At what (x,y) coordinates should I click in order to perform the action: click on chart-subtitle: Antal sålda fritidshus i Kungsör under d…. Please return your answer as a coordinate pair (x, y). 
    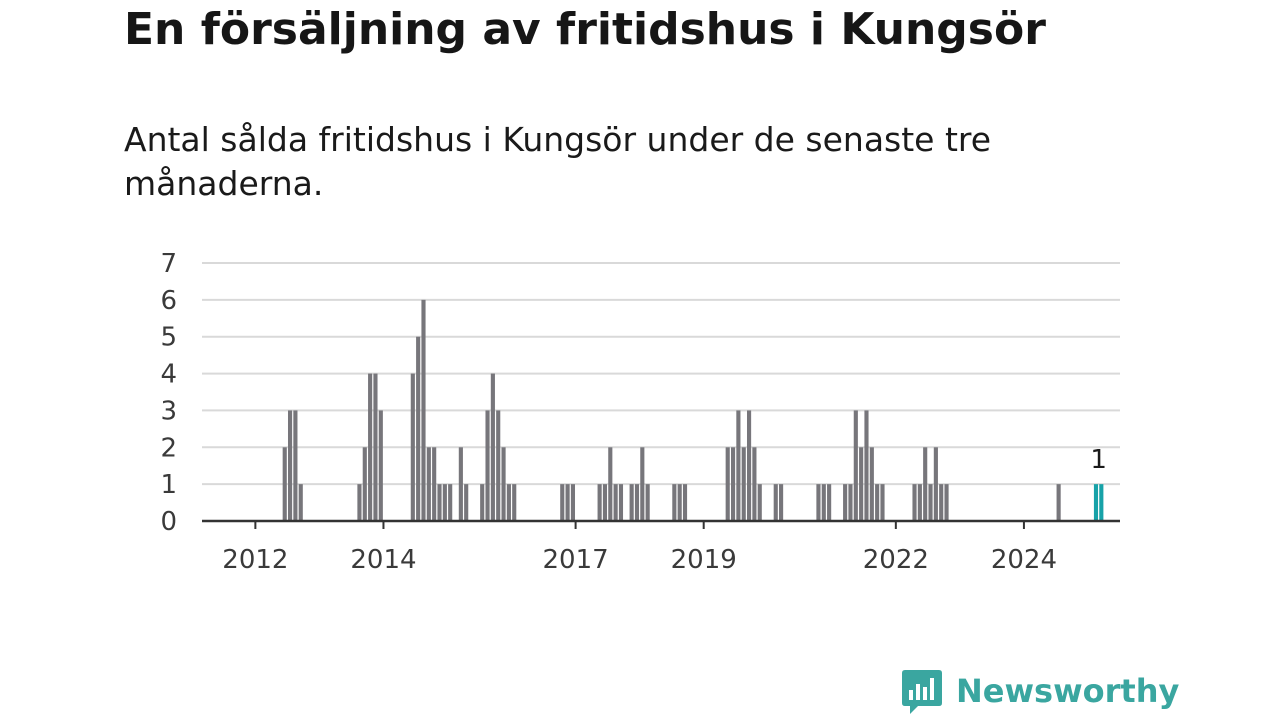
    Looking at the image, I should click on (558, 161).